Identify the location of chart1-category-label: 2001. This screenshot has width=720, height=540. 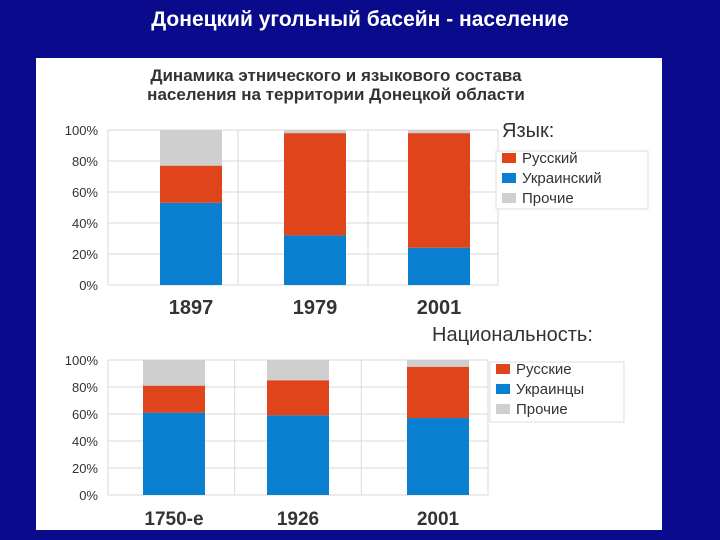
(439, 308).